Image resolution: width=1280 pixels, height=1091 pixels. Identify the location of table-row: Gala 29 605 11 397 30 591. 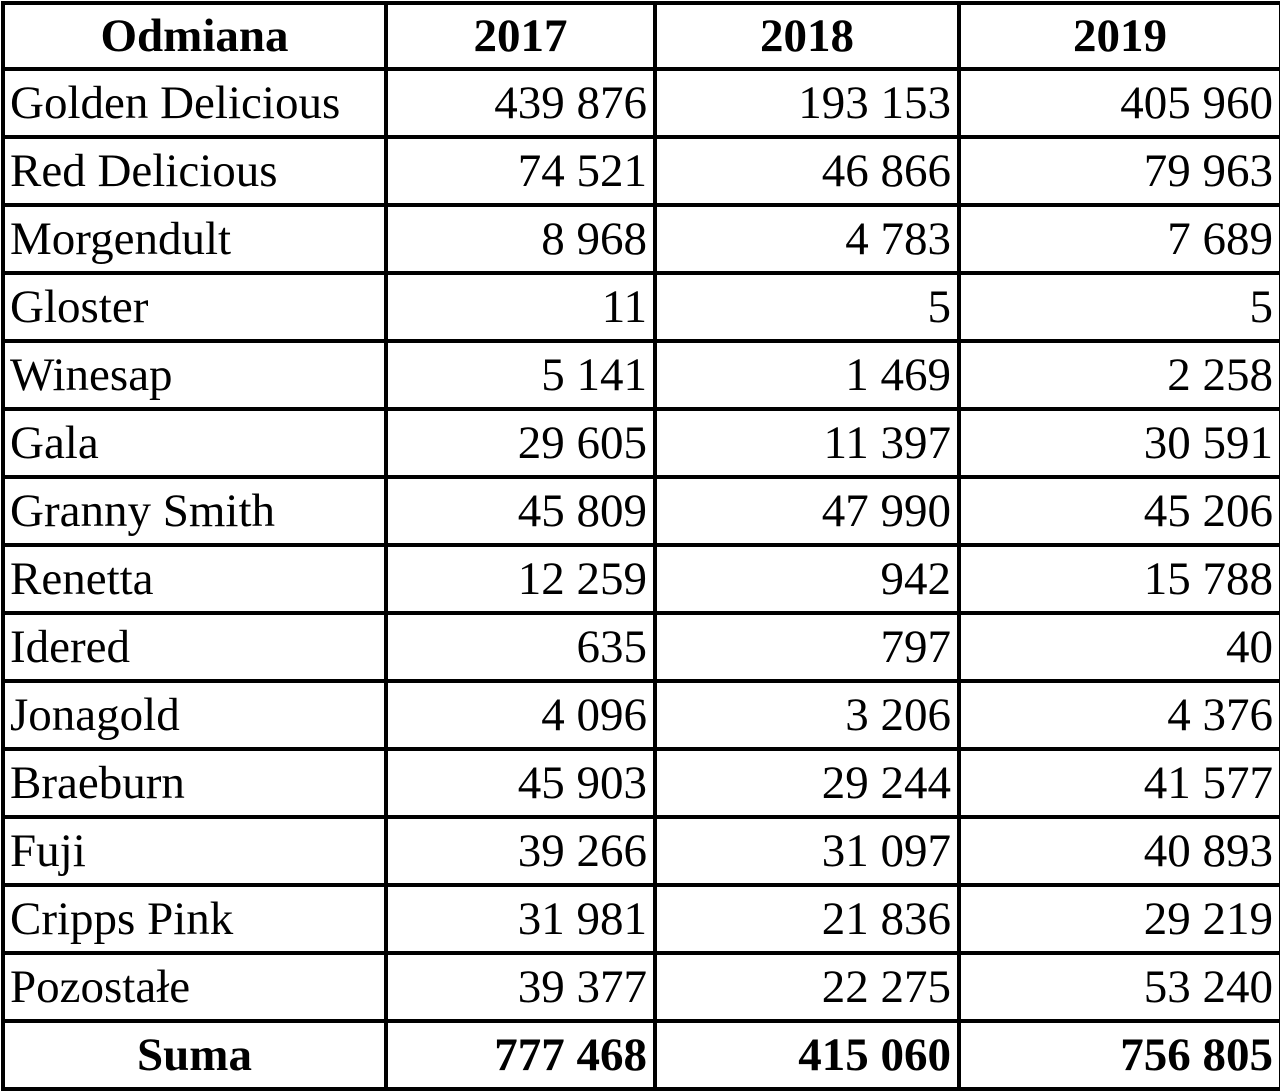
(640, 443).